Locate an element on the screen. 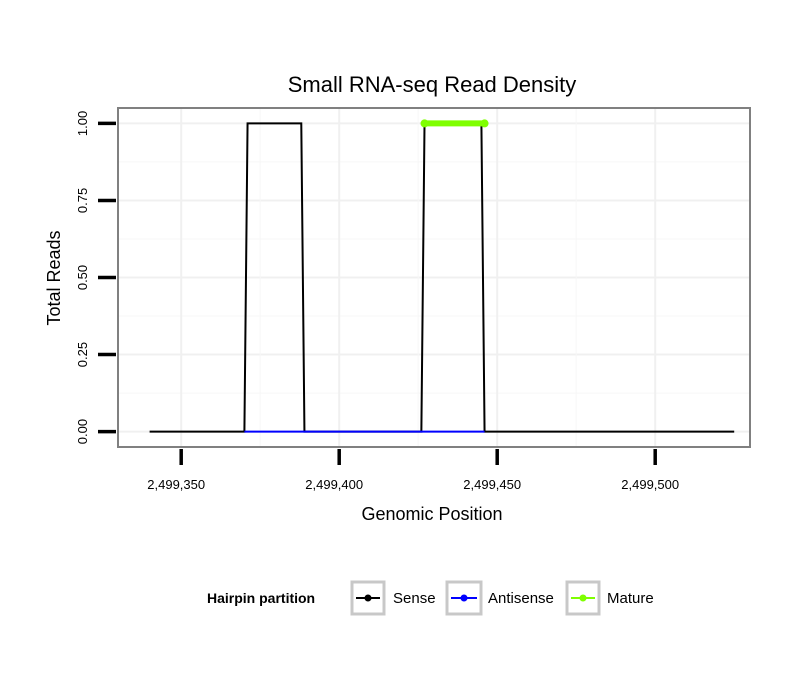 This screenshot has width=810, height=690. y-tick-label: 0.75 is located at coordinates (82, 200).